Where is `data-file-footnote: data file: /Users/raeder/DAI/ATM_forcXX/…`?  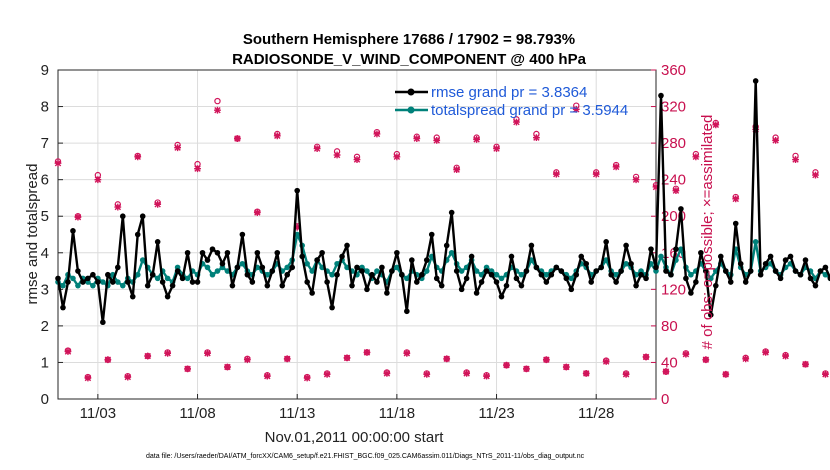
data-file-footnote: data file: /Users/raeder/DAI/ATM_forcXX/… is located at coordinates (365, 456).